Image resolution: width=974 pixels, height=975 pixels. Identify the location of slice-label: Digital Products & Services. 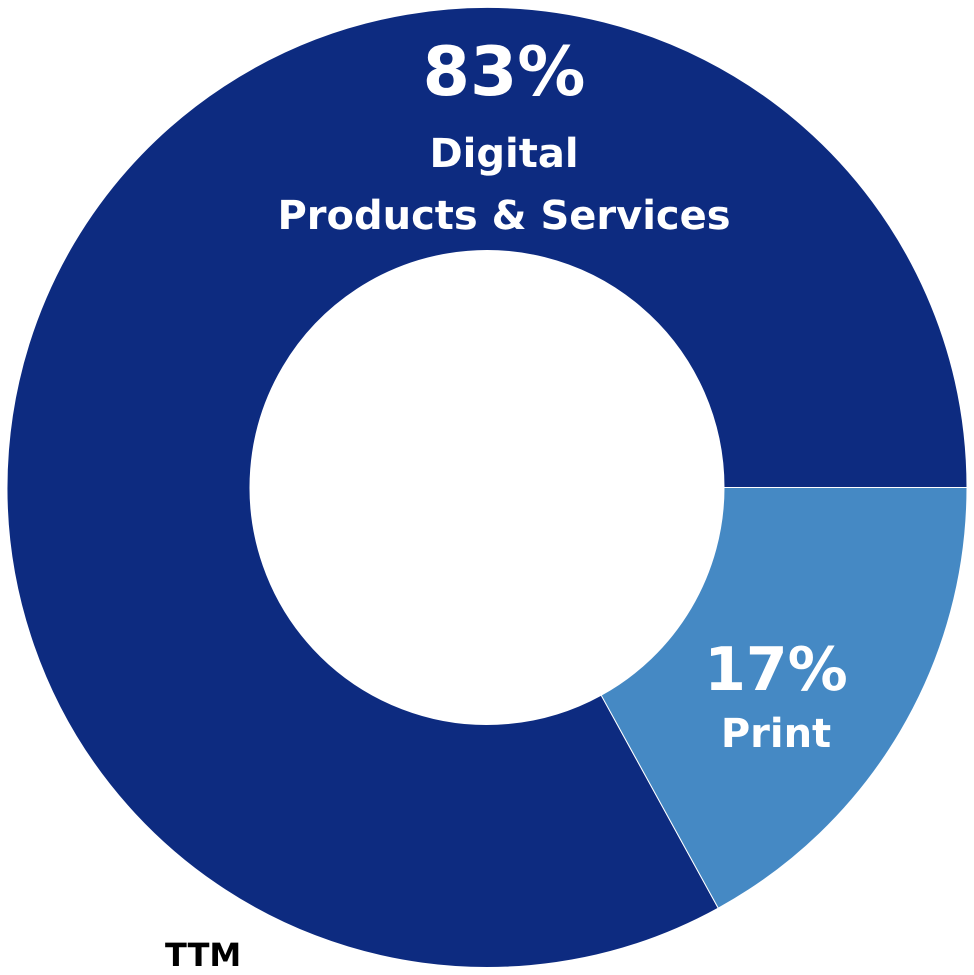
(504, 185).